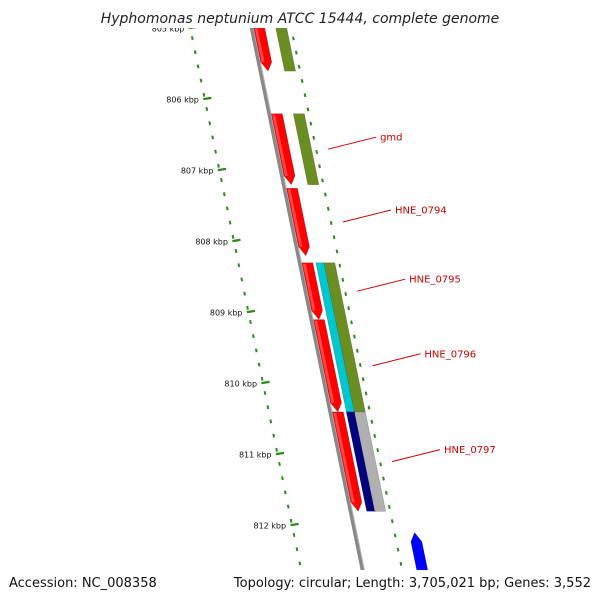 Image resolution: width=600 pixels, height=600 pixels. I want to click on ruler-tick-label: 810 kbp, so click(240, 384).